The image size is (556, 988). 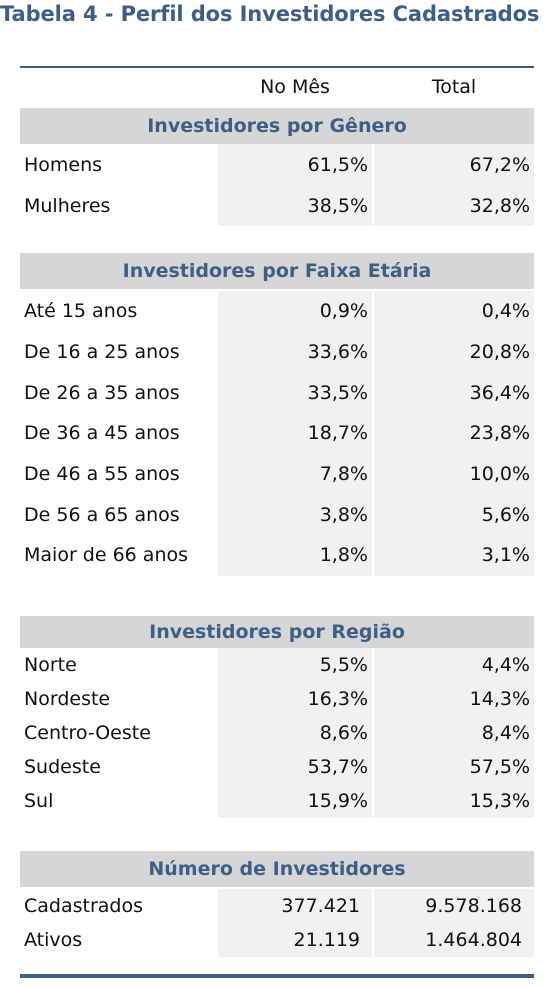 I want to click on total-value: 10,0%, so click(x=454, y=474).